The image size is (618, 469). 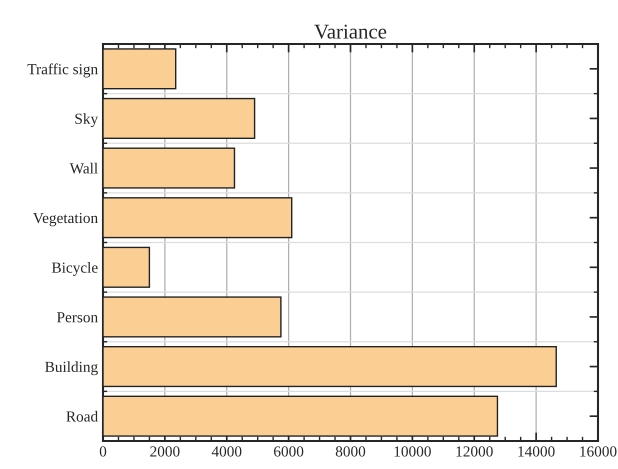 I want to click on x-tick-label: 16000, so click(x=598, y=451).